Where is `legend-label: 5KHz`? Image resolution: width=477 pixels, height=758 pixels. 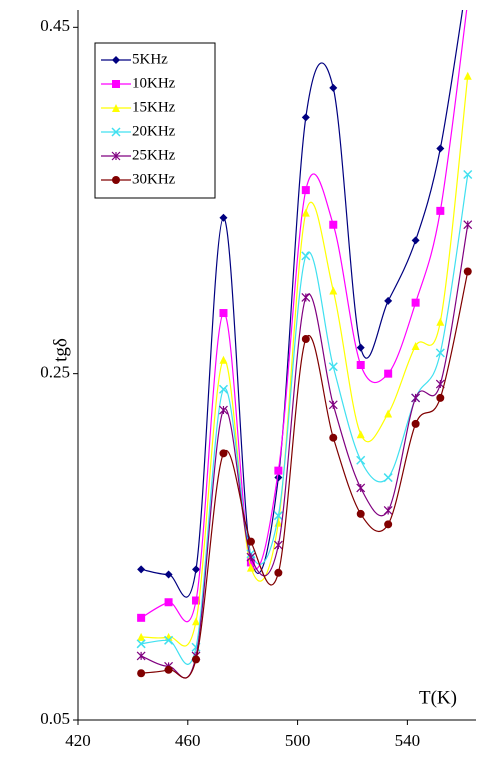
legend-label: 5KHz is located at coordinates (150, 59).